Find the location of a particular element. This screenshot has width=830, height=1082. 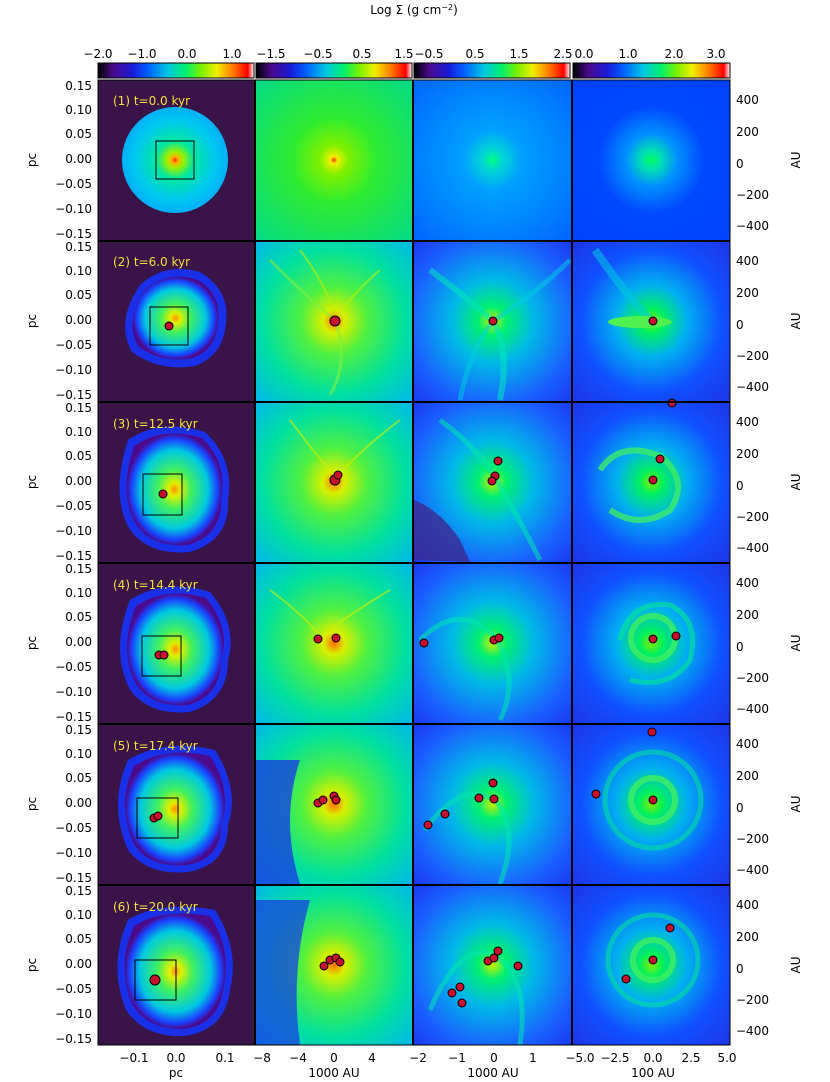

colorbar-2-tick: −1.5 is located at coordinates (270, 54).